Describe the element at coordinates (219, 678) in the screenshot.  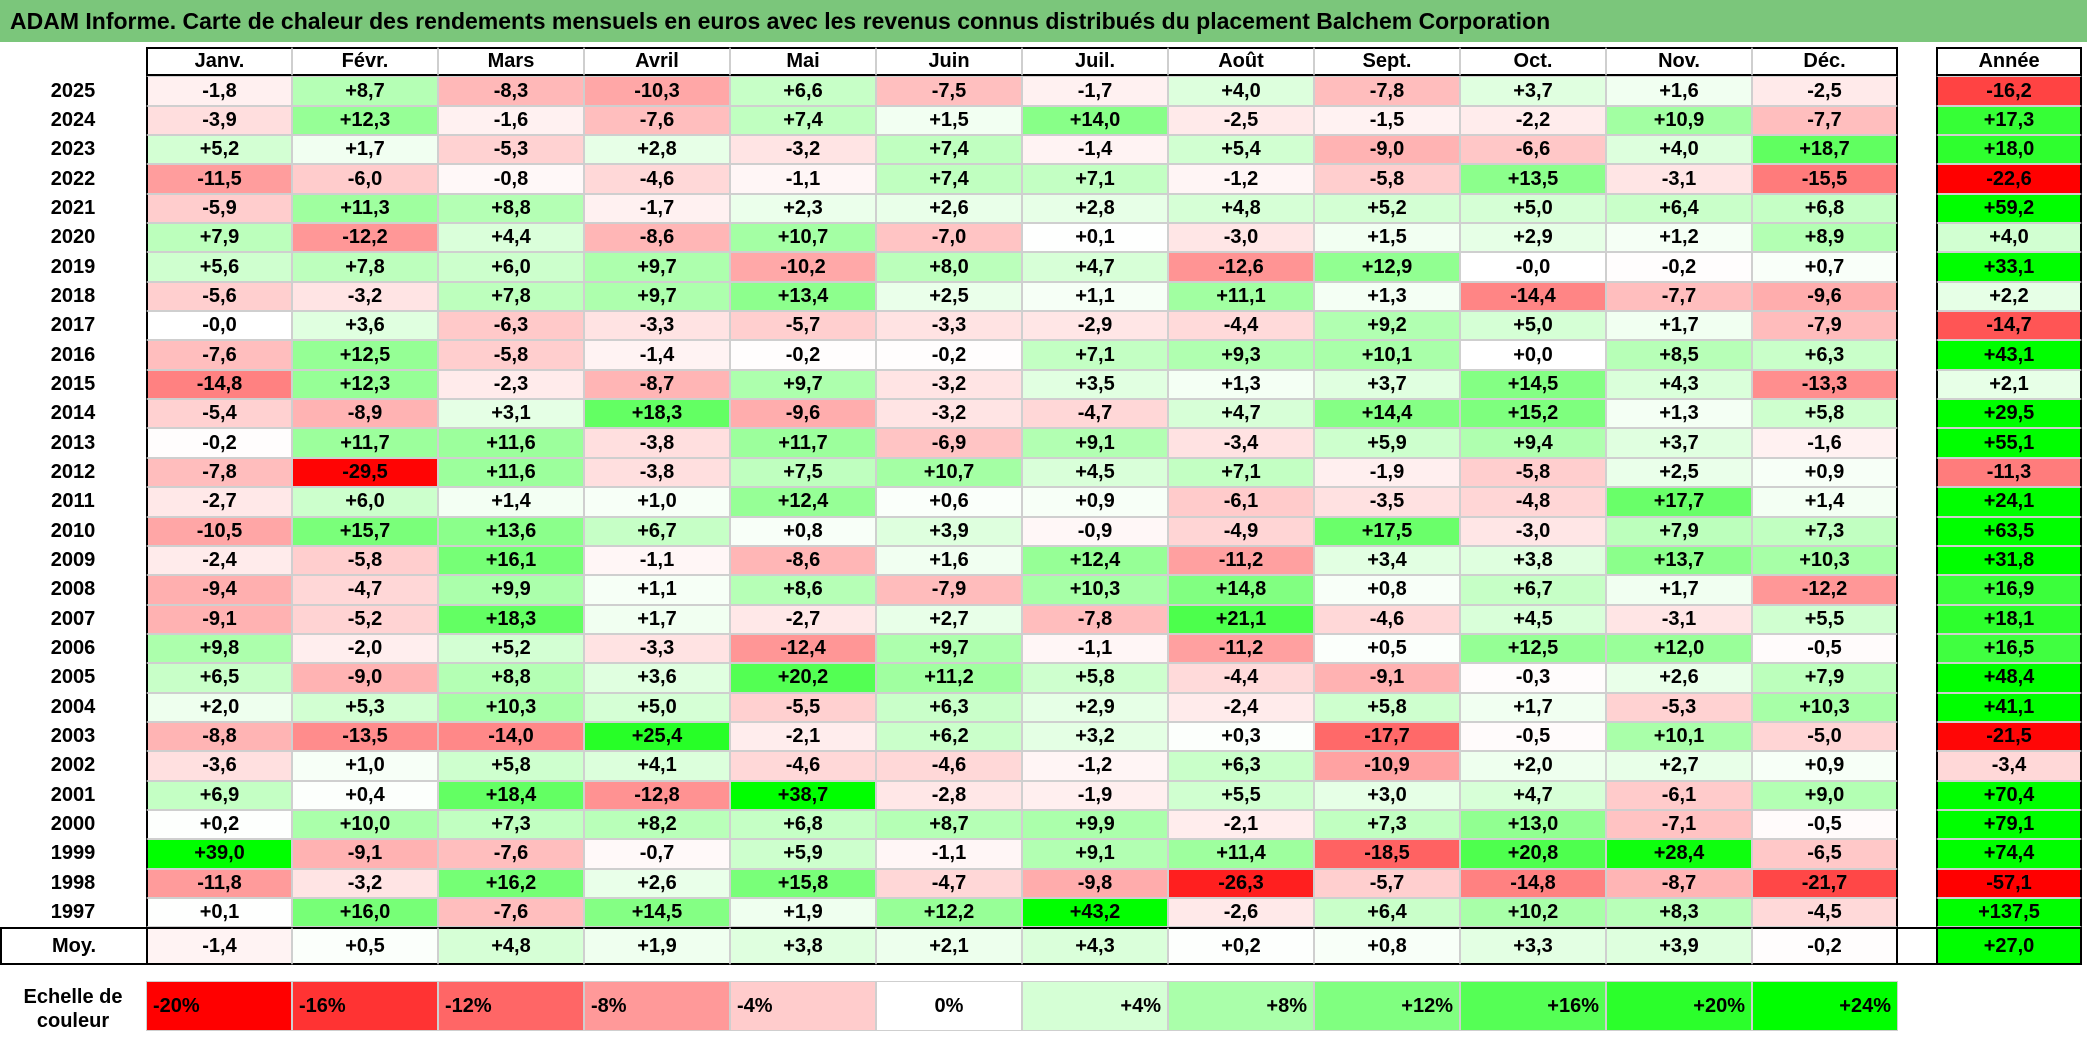
I see `month-value-cell: +6,5` at that location.